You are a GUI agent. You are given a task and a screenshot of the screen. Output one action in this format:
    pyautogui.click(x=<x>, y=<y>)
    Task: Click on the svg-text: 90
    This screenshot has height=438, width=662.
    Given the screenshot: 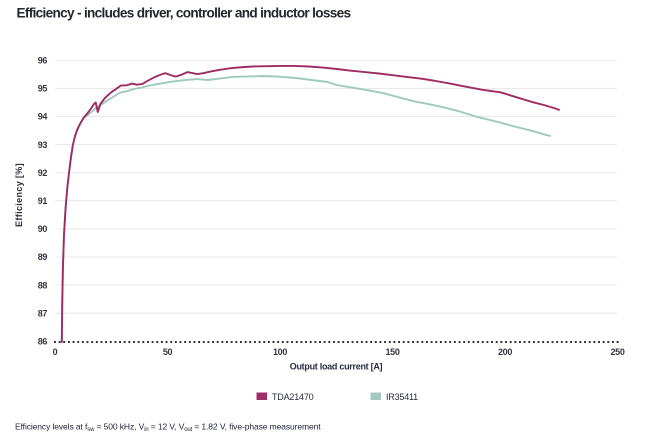 What is the action you would take?
    pyautogui.click(x=43, y=229)
    